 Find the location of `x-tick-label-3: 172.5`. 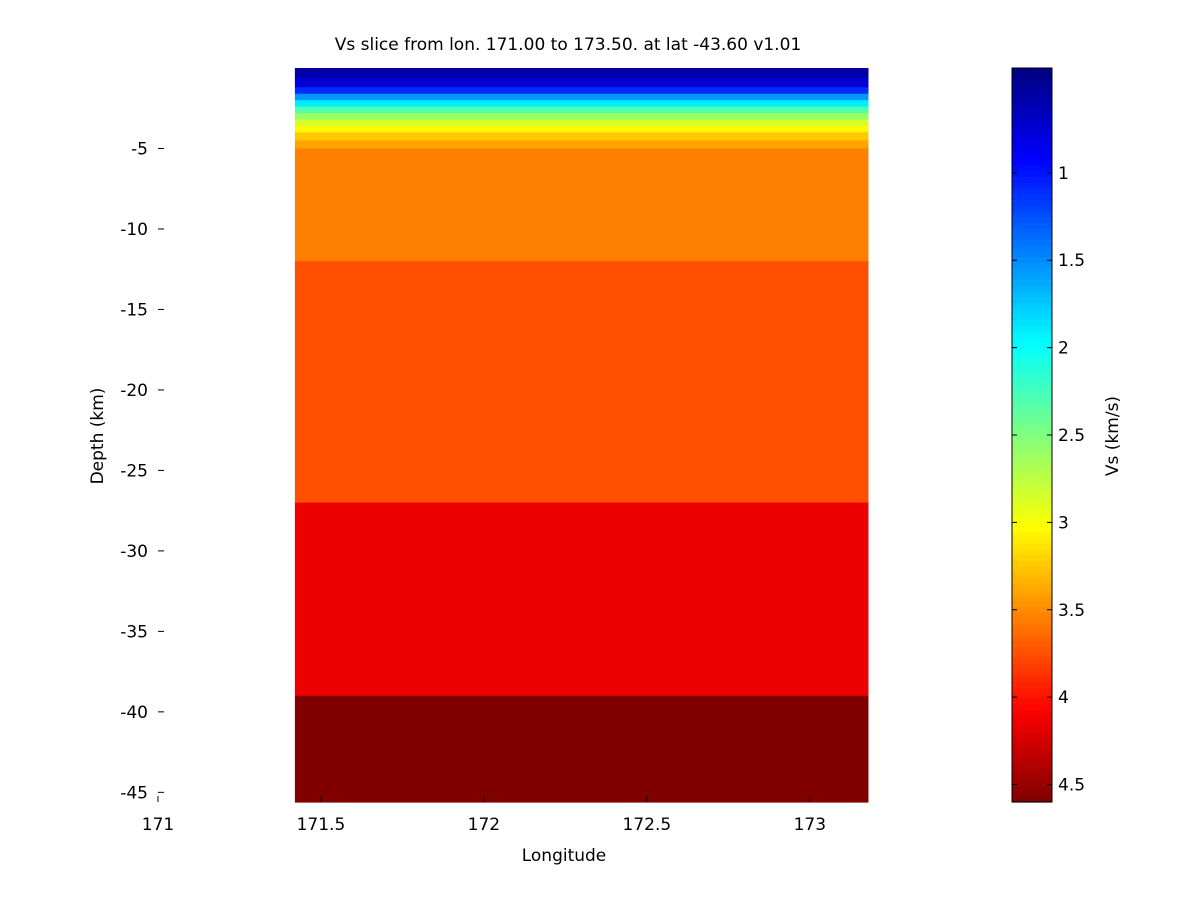

x-tick-label-3: 172.5 is located at coordinates (647, 825).